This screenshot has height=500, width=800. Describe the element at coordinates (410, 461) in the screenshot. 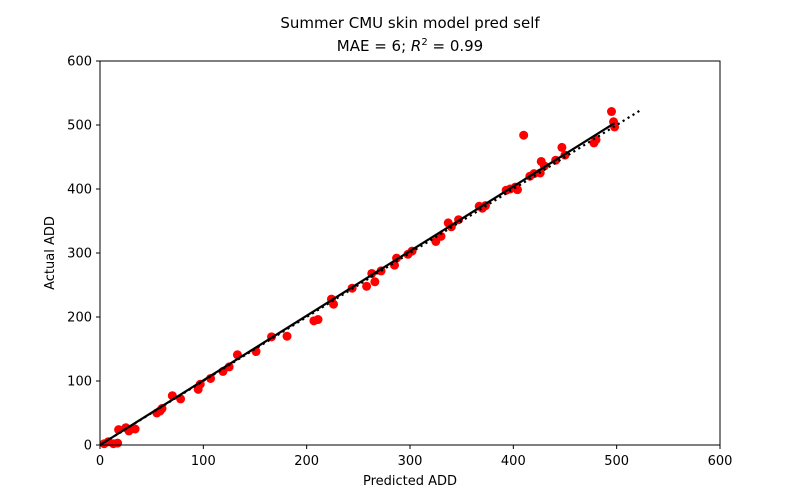

I see `x-tick-label: 300` at that location.